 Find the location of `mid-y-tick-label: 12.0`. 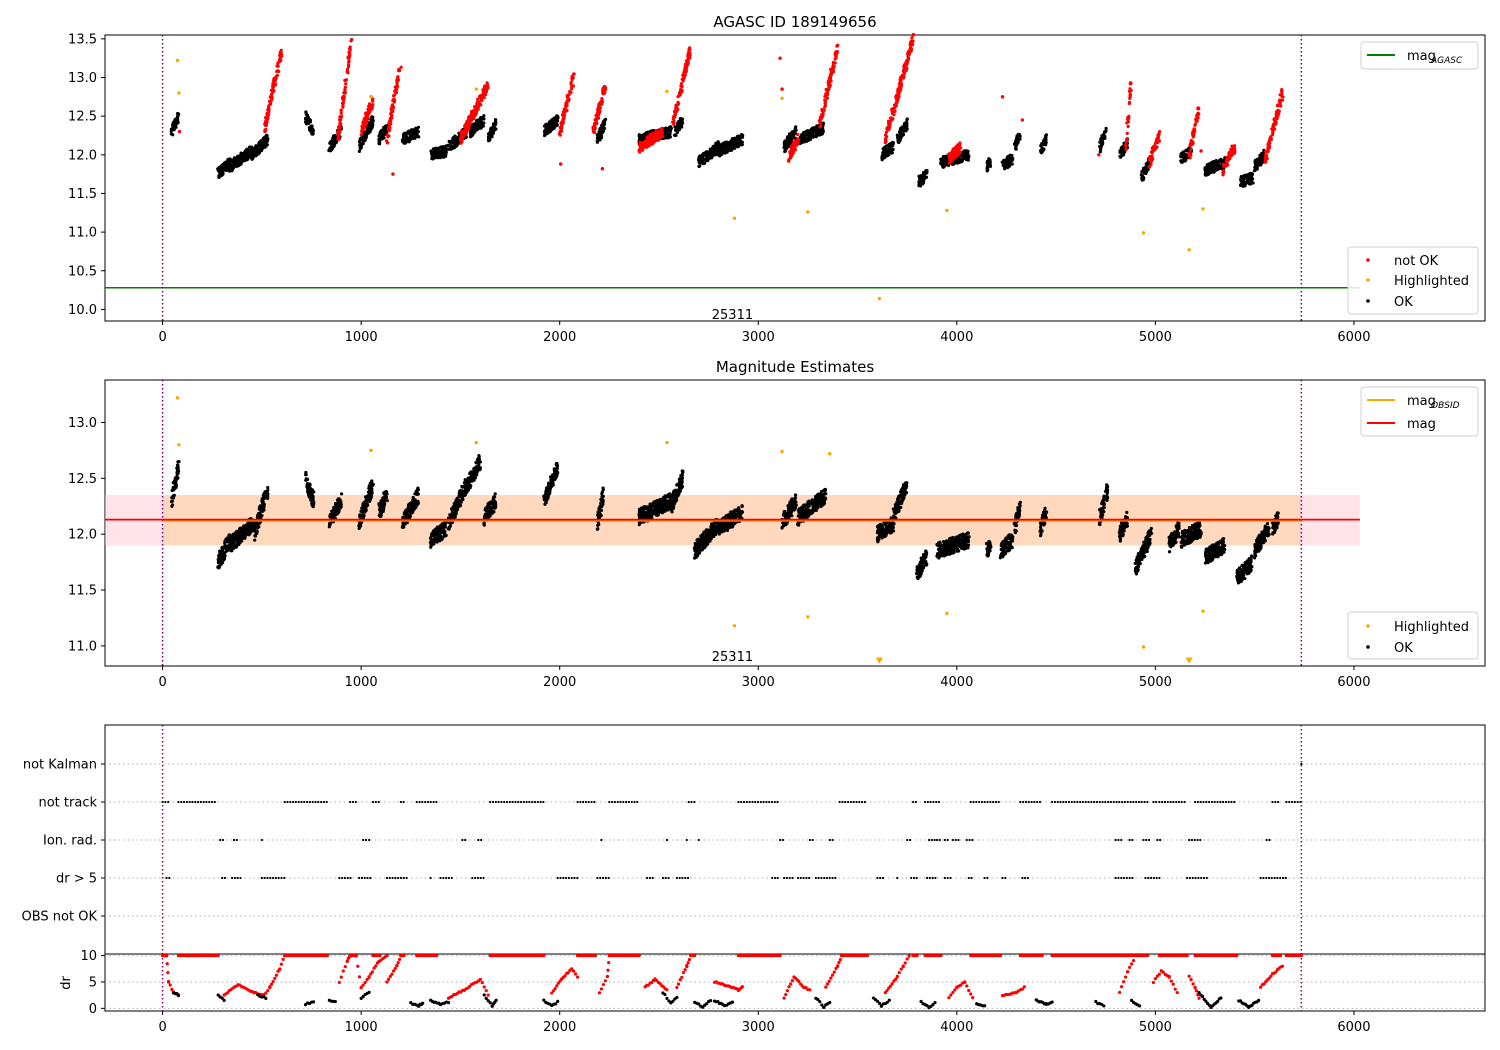

mid-y-tick-label: 12.0 is located at coordinates (82, 535).